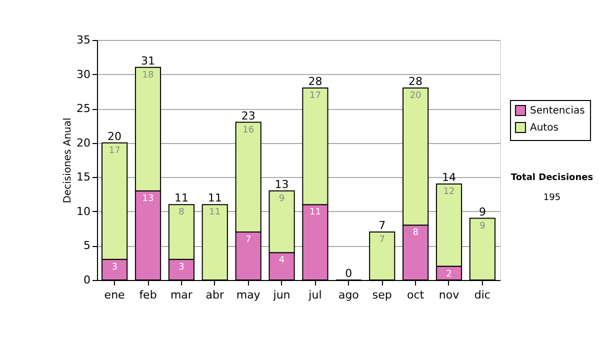 This screenshot has height=340, width=600. I want to click on total-label: 9, so click(482, 211).